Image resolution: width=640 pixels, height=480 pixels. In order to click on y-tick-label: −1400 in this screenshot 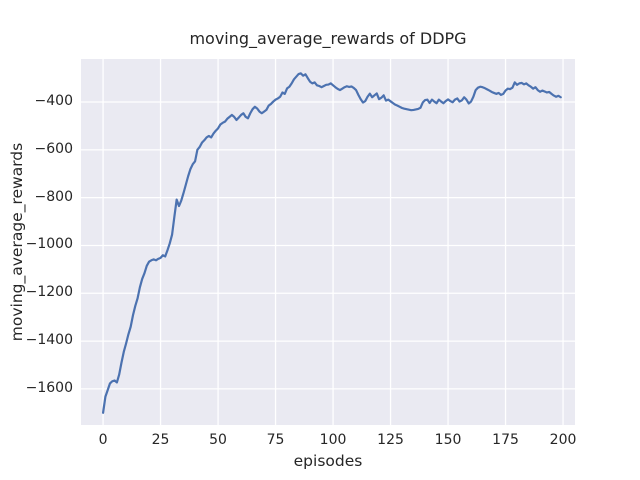, I will do `click(49, 340)`.